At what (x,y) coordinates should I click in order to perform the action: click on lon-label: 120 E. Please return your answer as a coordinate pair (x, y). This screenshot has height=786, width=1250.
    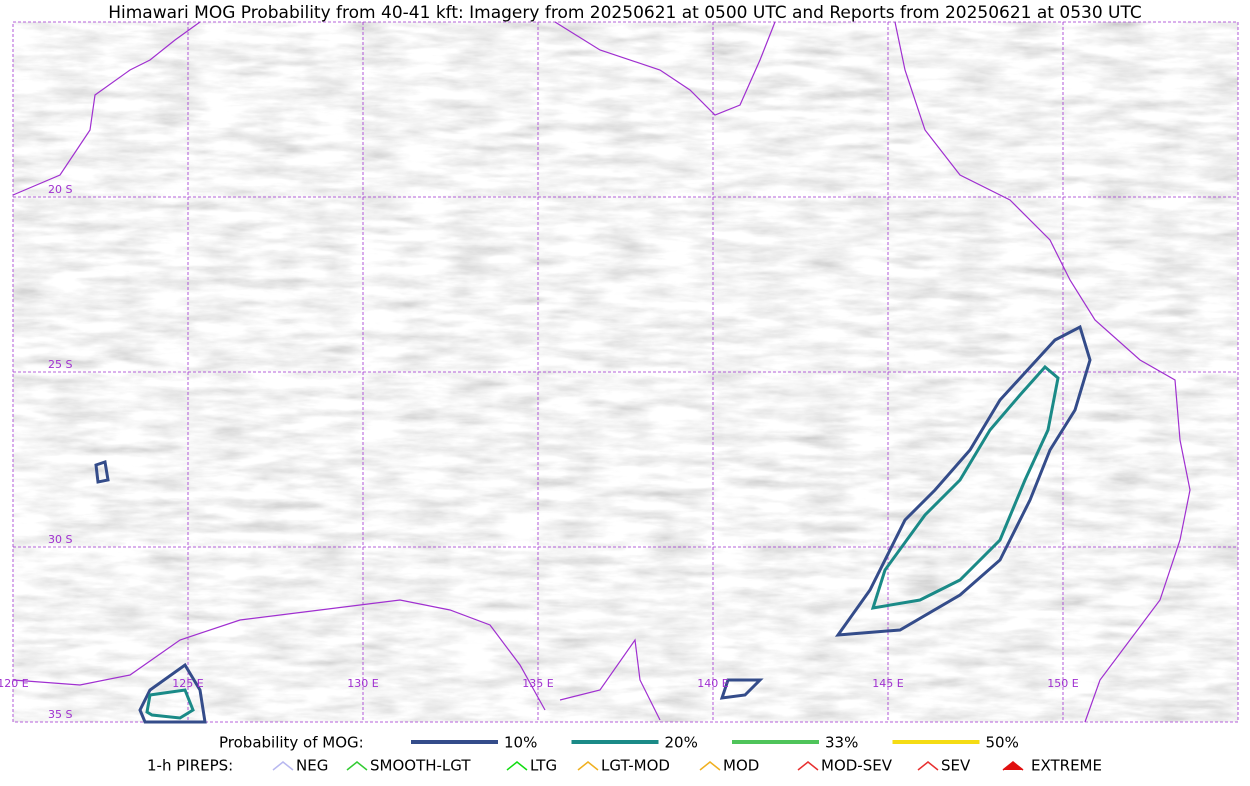
    Looking at the image, I should click on (14, 683).